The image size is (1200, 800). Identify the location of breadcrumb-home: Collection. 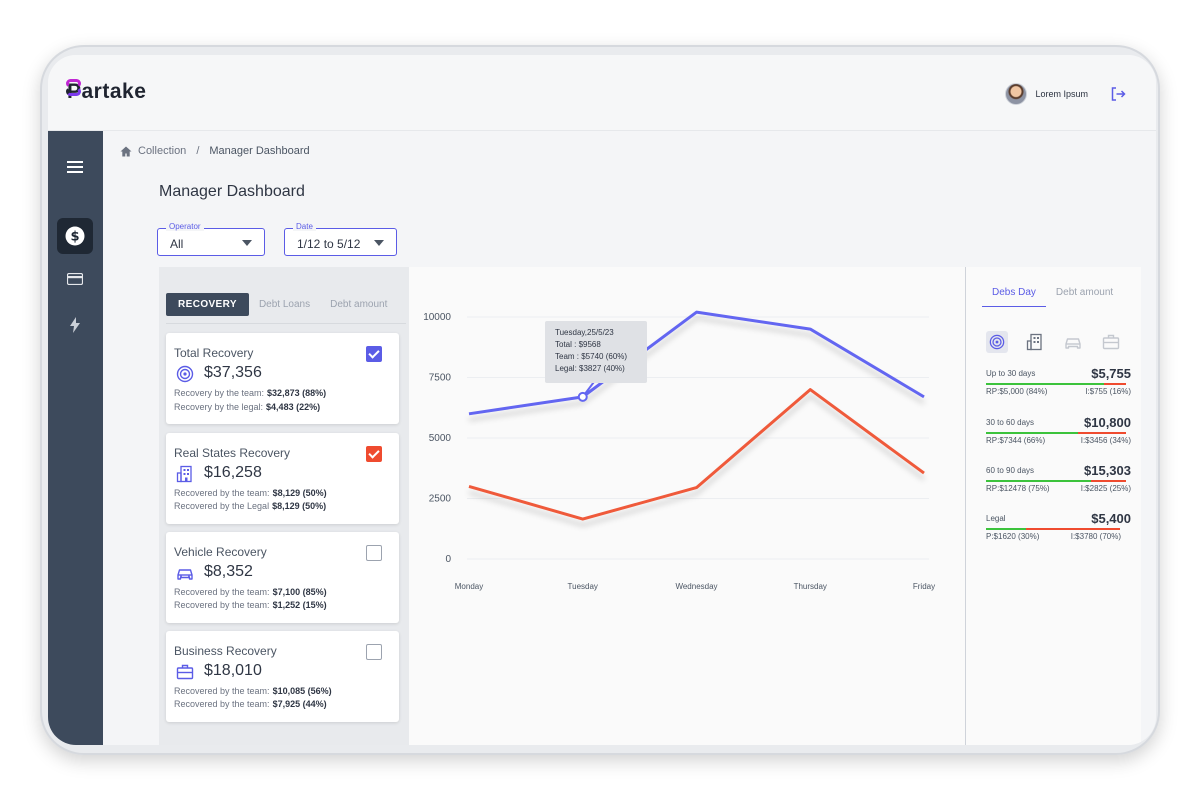
(162, 151).